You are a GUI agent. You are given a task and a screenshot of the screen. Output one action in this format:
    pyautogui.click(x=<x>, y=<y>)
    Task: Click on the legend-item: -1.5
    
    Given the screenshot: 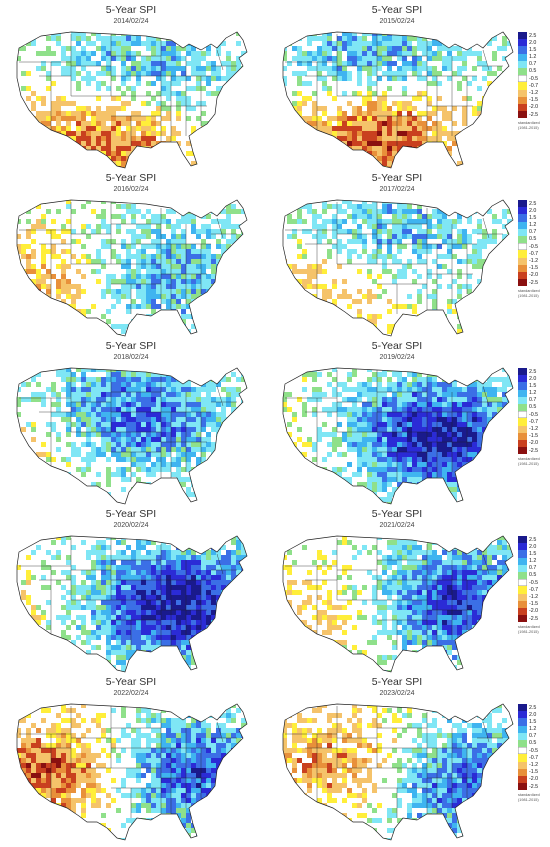 What is the action you would take?
    pyautogui.click(x=533, y=100)
    